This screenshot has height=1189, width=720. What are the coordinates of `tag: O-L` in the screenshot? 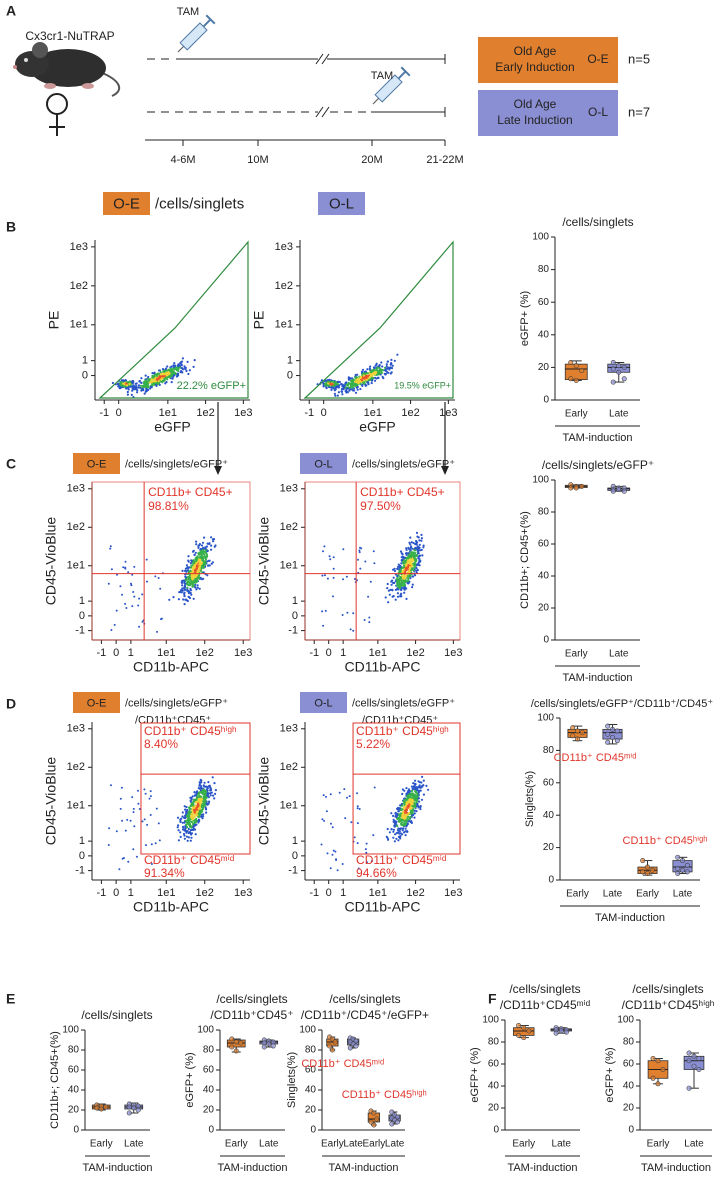 It's located at (323, 703).